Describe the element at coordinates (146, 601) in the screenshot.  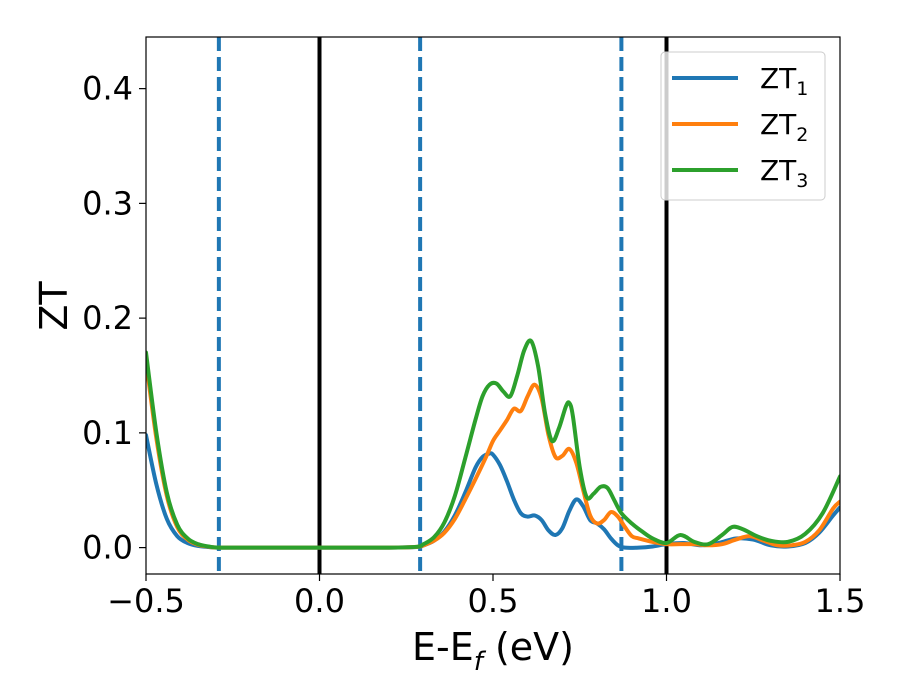
I see `x-tick-label: −0.5` at that location.